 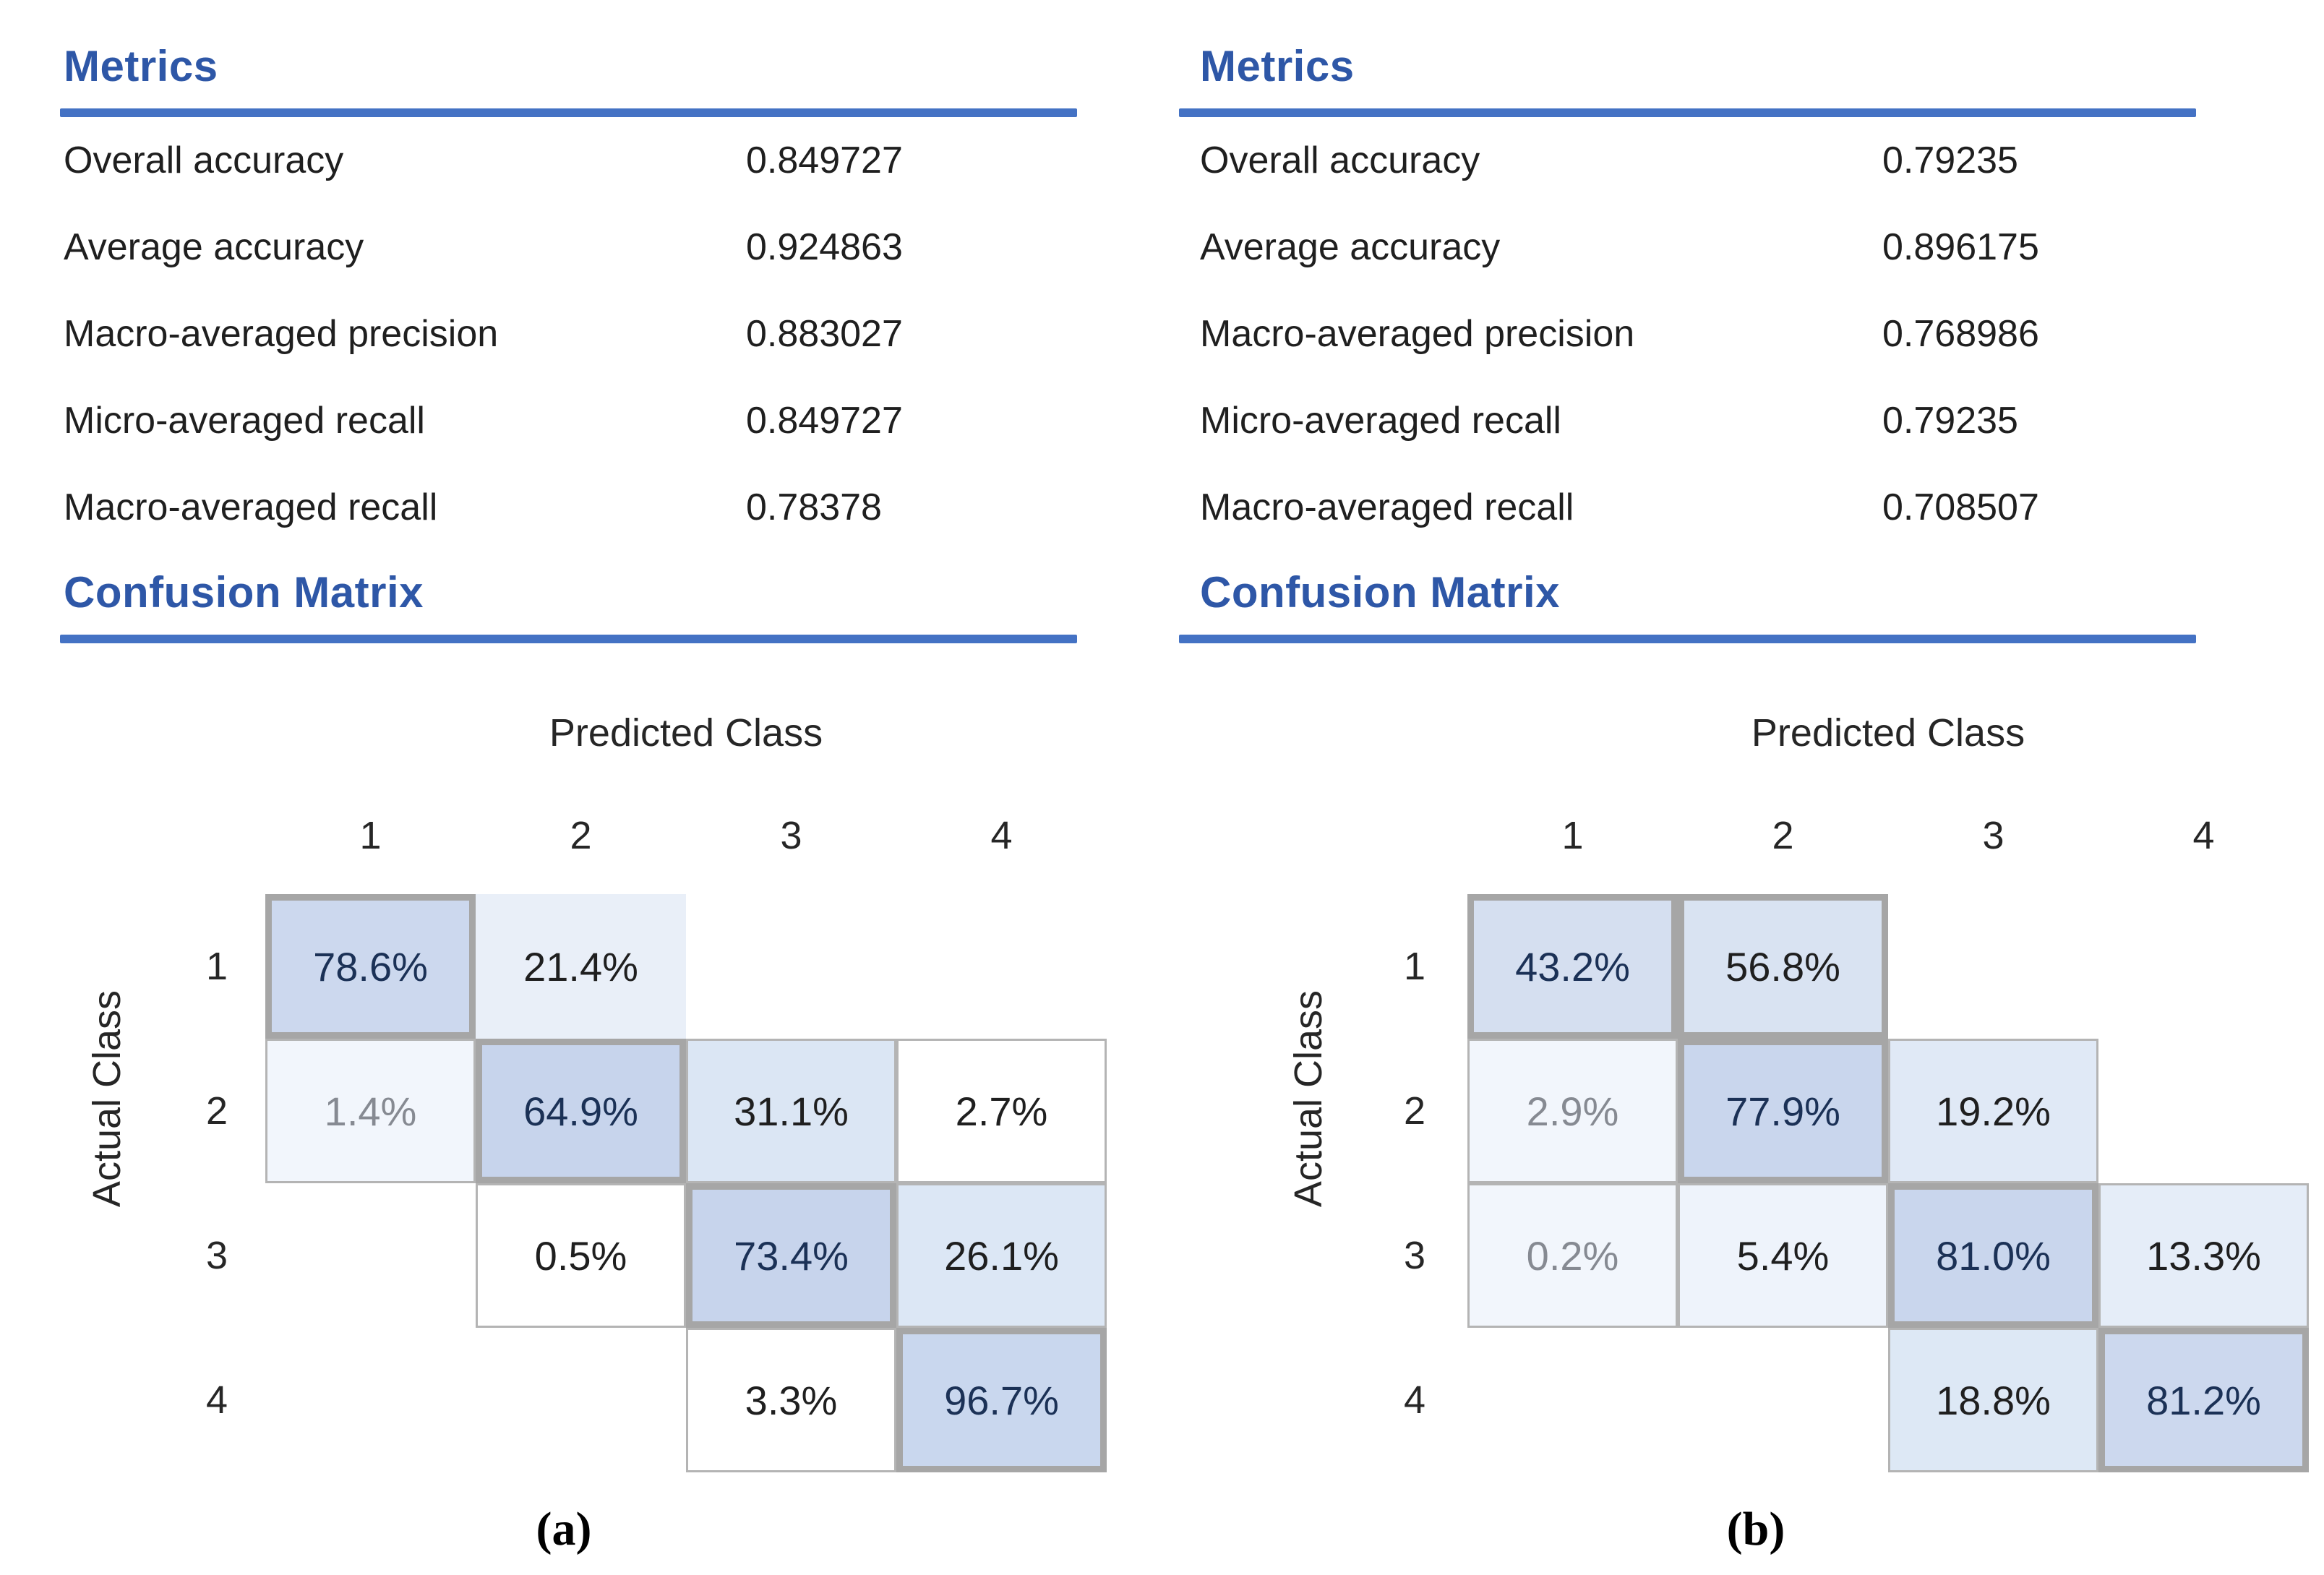 I want to click on confusion-cell: 81.2%, so click(x=2203, y=1400).